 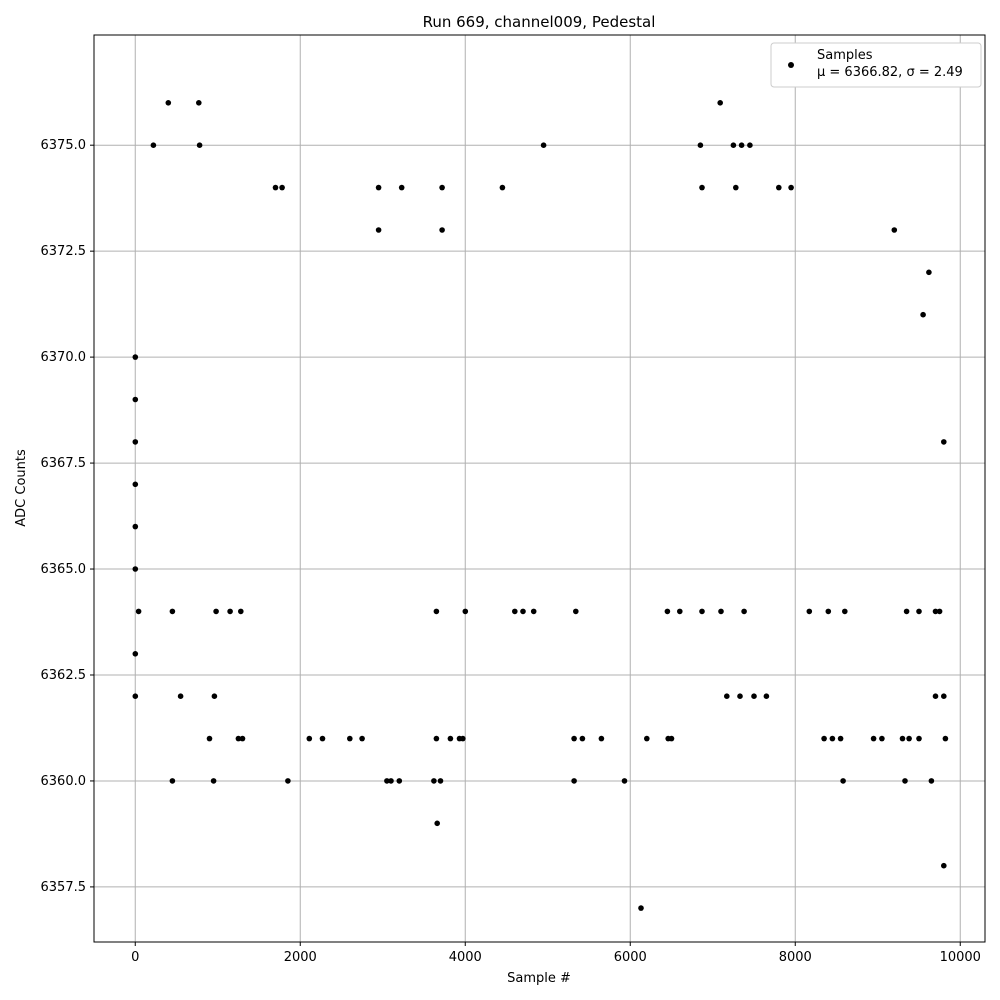 I want to click on y-tick-label: 6365.0, so click(x=64, y=569).